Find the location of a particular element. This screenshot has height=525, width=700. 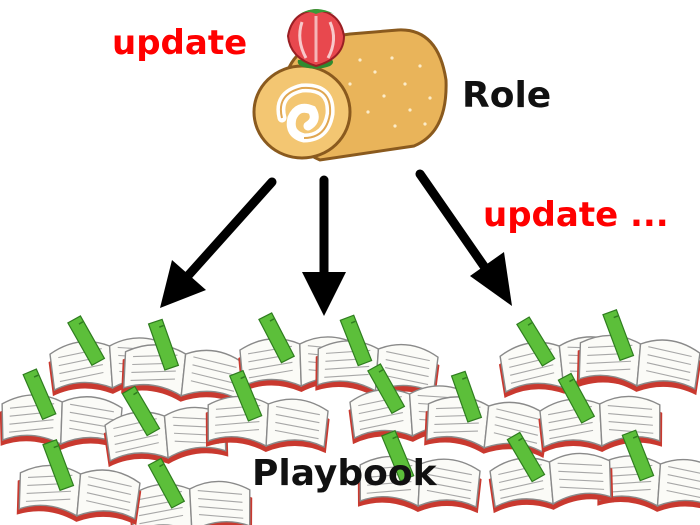

update-label-top: update is located at coordinates (180, 43).